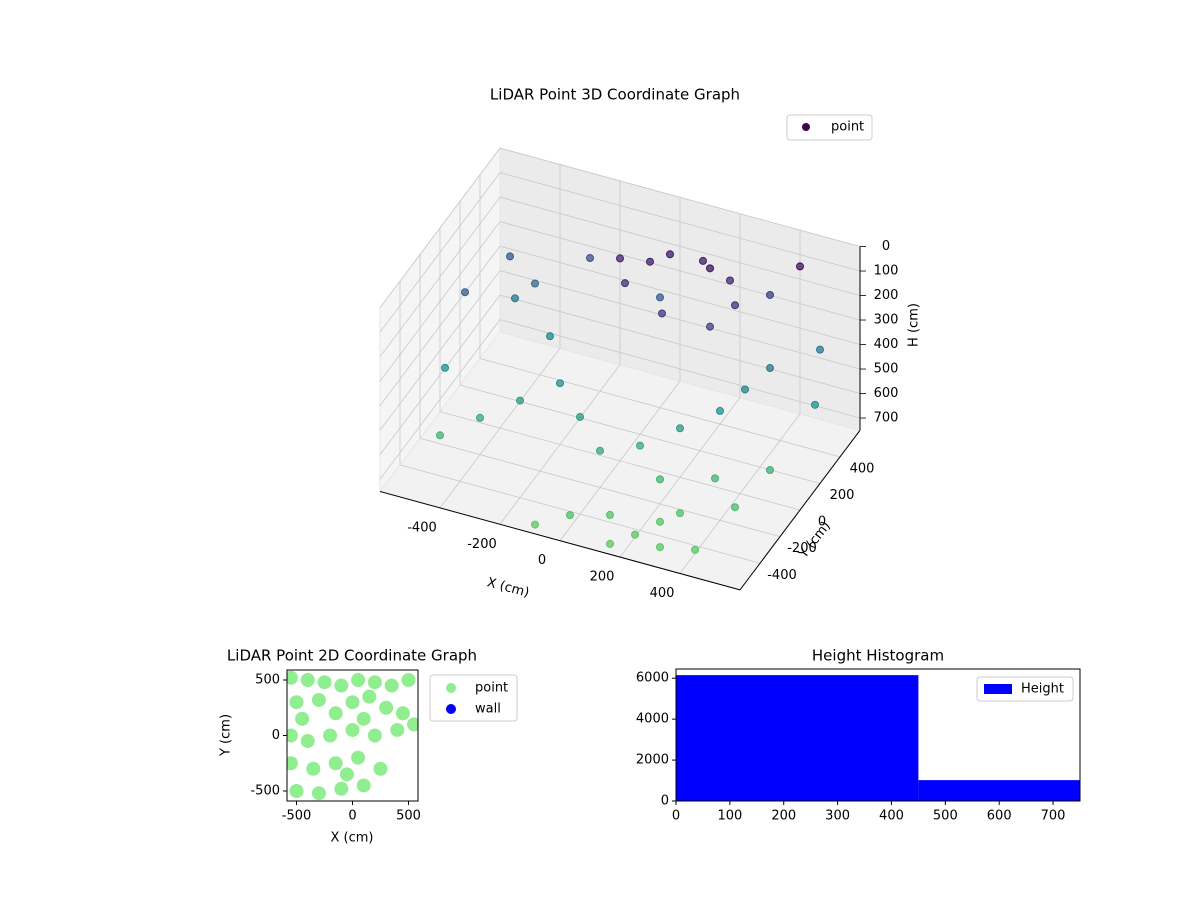  What do you see at coordinates (945, 816) in the screenshot?
I see `x-tick-label: 500` at bounding box center [945, 816].